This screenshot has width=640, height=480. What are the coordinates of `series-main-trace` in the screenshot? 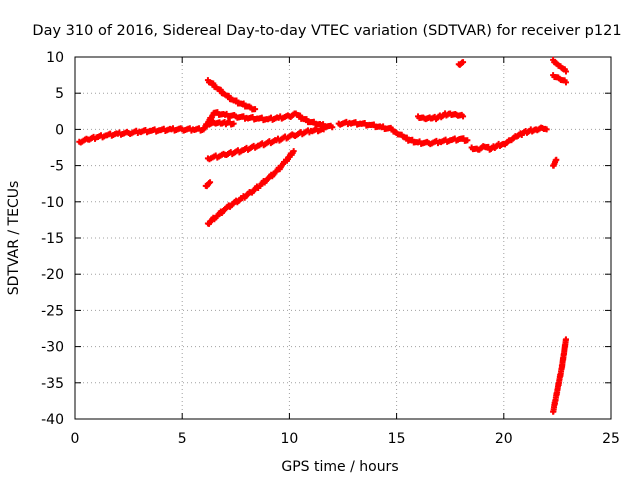 It's located at (206, 127).